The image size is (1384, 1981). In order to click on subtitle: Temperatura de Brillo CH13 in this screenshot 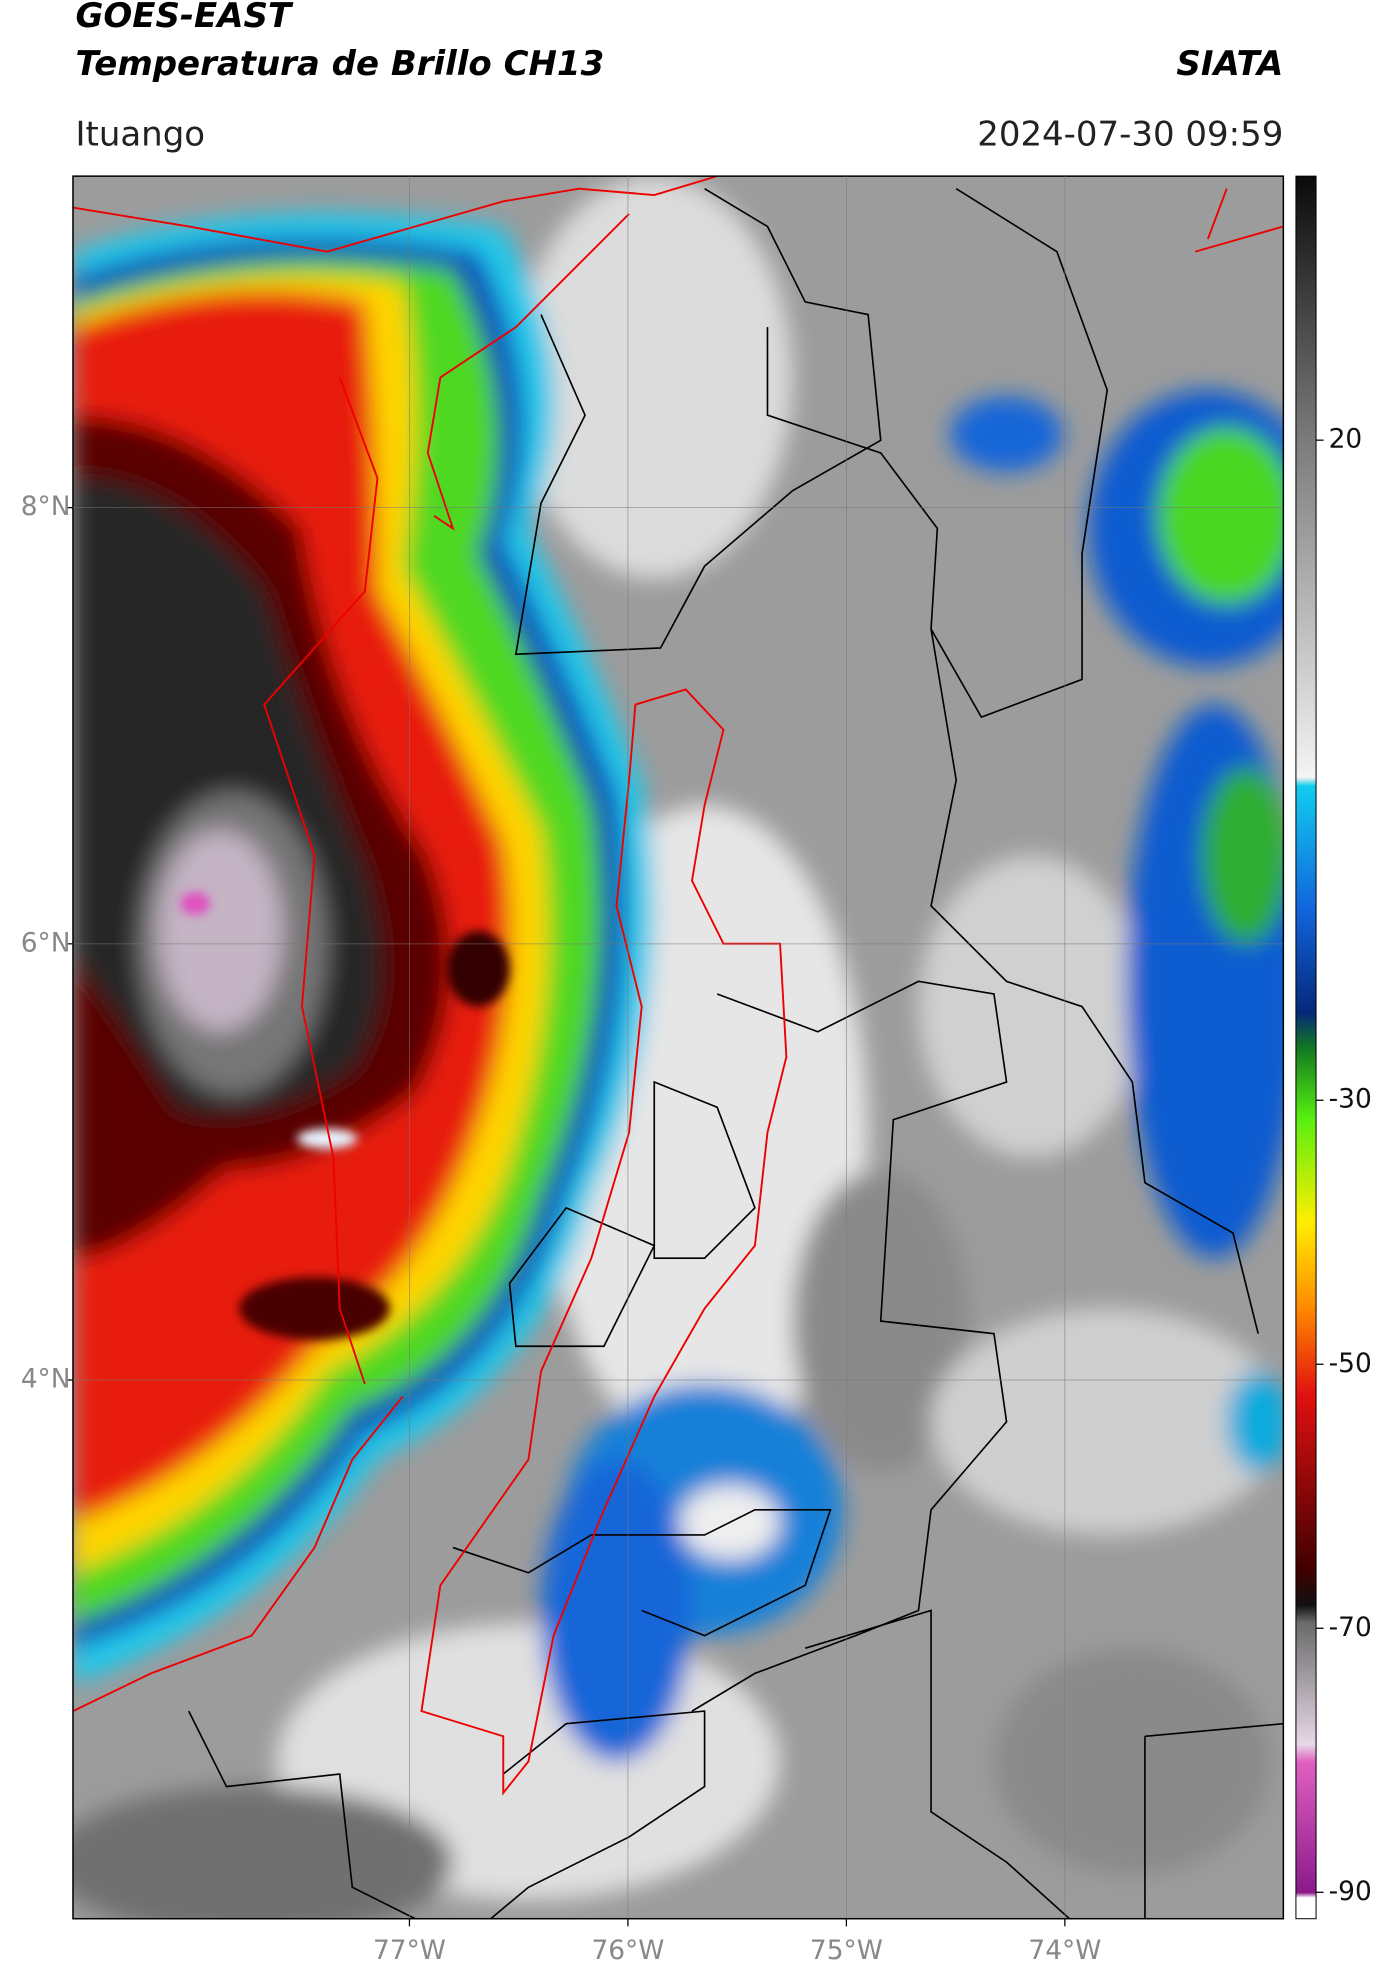, I will do `click(339, 64)`.